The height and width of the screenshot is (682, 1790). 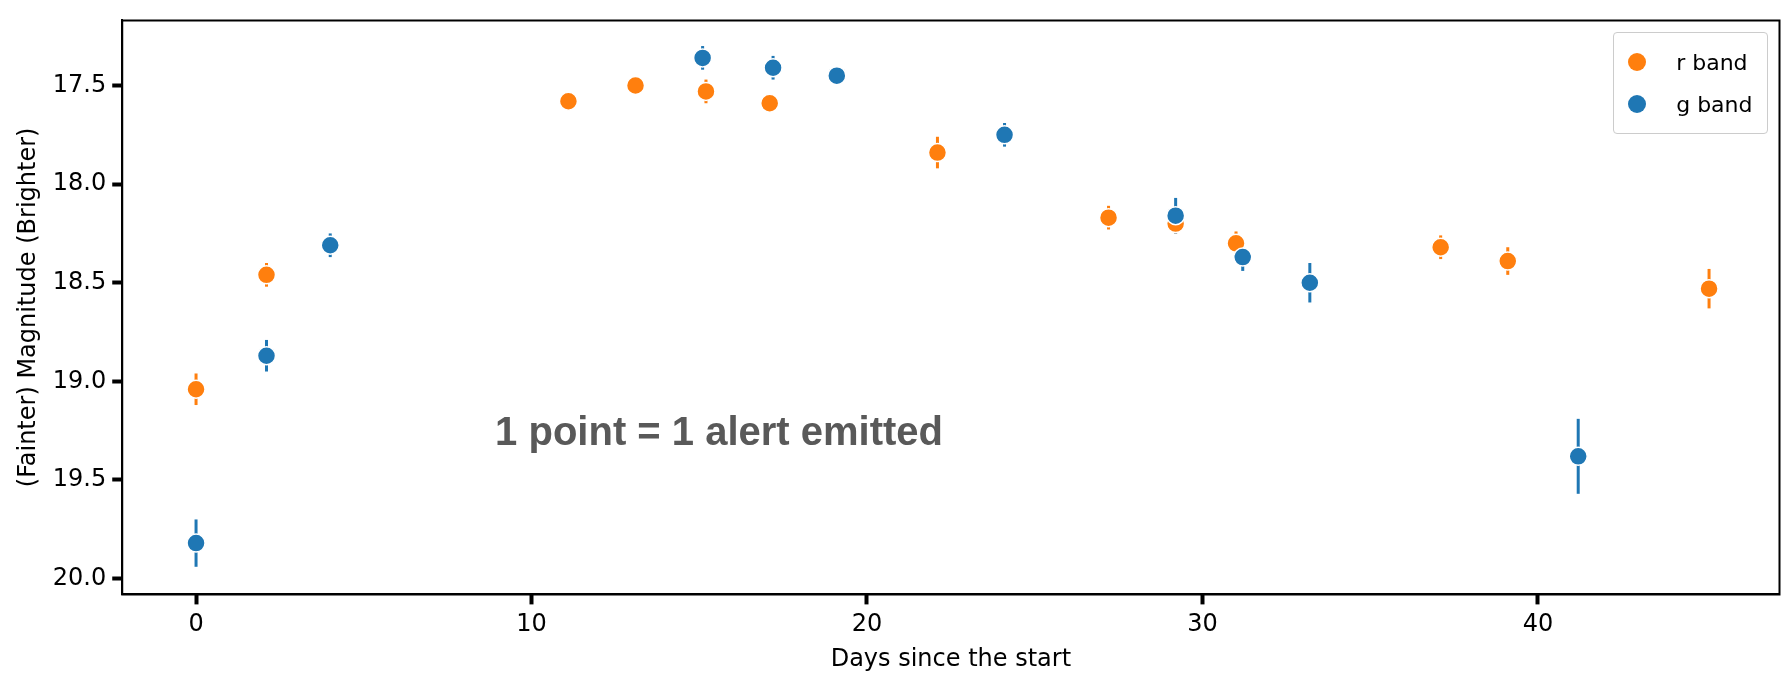 I want to click on annotation: 1 point = 1 alert emitted, so click(x=719, y=430).